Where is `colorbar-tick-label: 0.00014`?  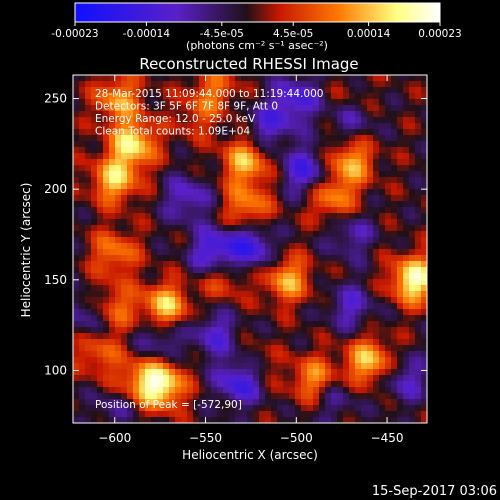
colorbar-tick-label: 0.00014 is located at coordinates (369, 34).